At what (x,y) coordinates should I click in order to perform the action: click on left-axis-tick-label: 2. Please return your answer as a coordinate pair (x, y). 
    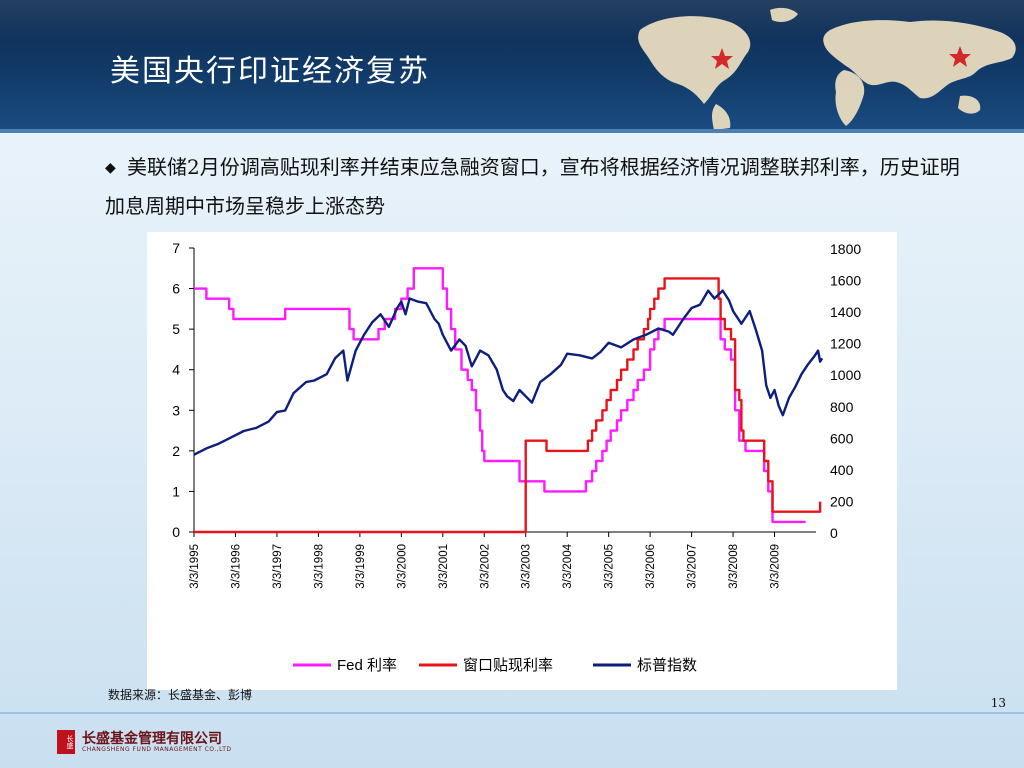
    Looking at the image, I should click on (176, 451).